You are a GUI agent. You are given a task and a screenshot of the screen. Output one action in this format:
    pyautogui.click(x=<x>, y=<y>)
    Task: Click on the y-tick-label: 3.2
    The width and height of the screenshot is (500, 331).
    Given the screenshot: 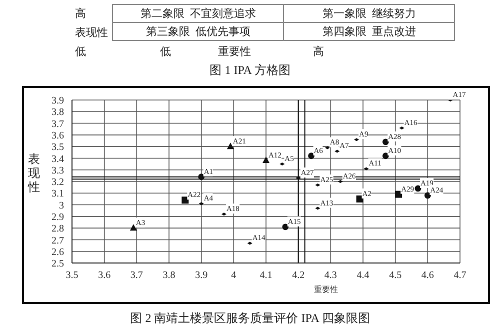 What is the action you would take?
    pyautogui.click(x=58, y=182)
    